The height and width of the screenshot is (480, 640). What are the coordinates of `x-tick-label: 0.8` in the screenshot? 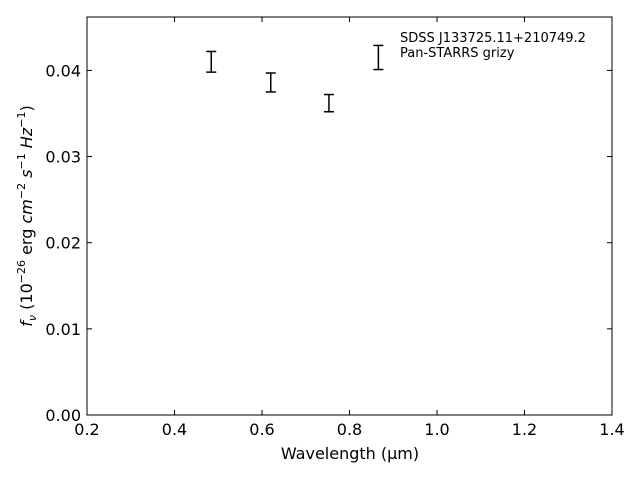 It's located at (349, 429).